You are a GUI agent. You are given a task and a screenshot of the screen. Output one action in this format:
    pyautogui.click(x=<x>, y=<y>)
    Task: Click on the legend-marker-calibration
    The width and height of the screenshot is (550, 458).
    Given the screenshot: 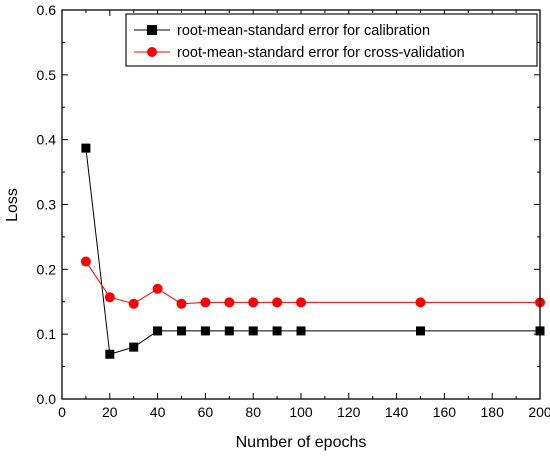 What is the action you would take?
    pyautogui.click(x=152, y=30)
    